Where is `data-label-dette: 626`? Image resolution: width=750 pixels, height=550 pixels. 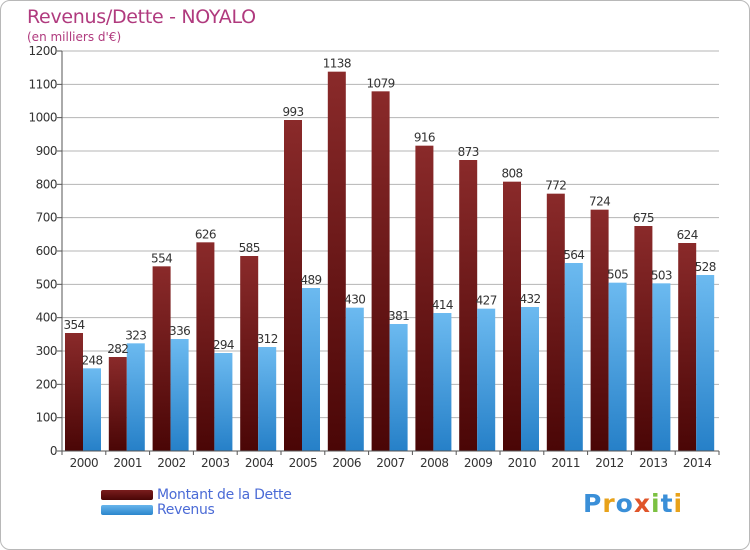
data-label-dette: 626 is located at coordinates (205, 234).